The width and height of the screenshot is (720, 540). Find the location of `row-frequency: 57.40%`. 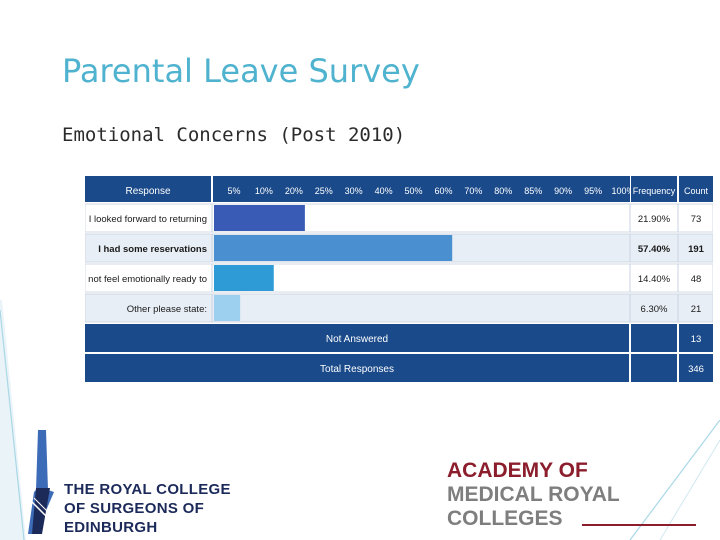

row-frequency: 57.40% is located at coordinates (654, 249).